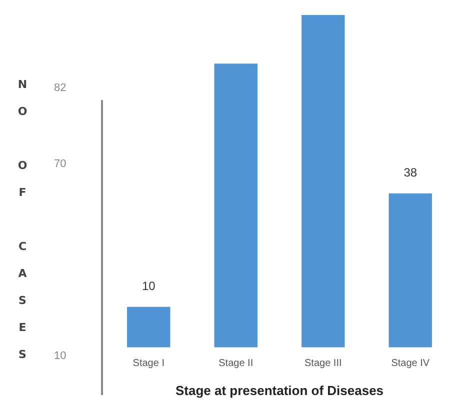 The width and height of the screenshot is (466, 418). Describe the element at coordinates (22, 226) in the screenshot. I see `text: NO OF CASES` at that location.